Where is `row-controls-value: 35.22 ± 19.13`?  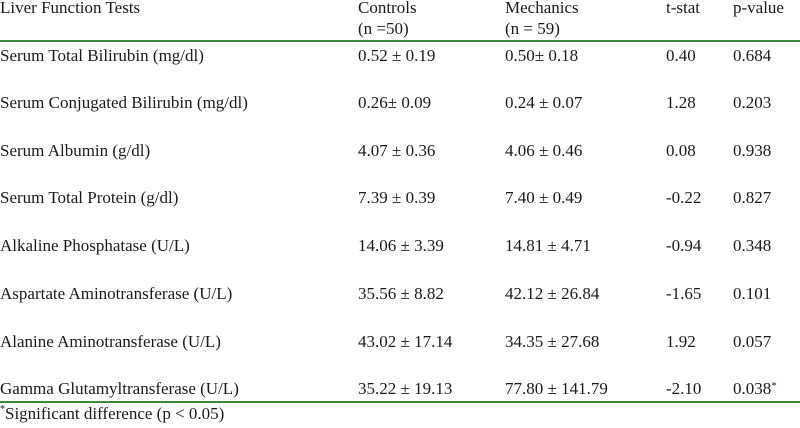 row-controls-value: 35.22 ± 19.13 is located at coordinates (405, 388).